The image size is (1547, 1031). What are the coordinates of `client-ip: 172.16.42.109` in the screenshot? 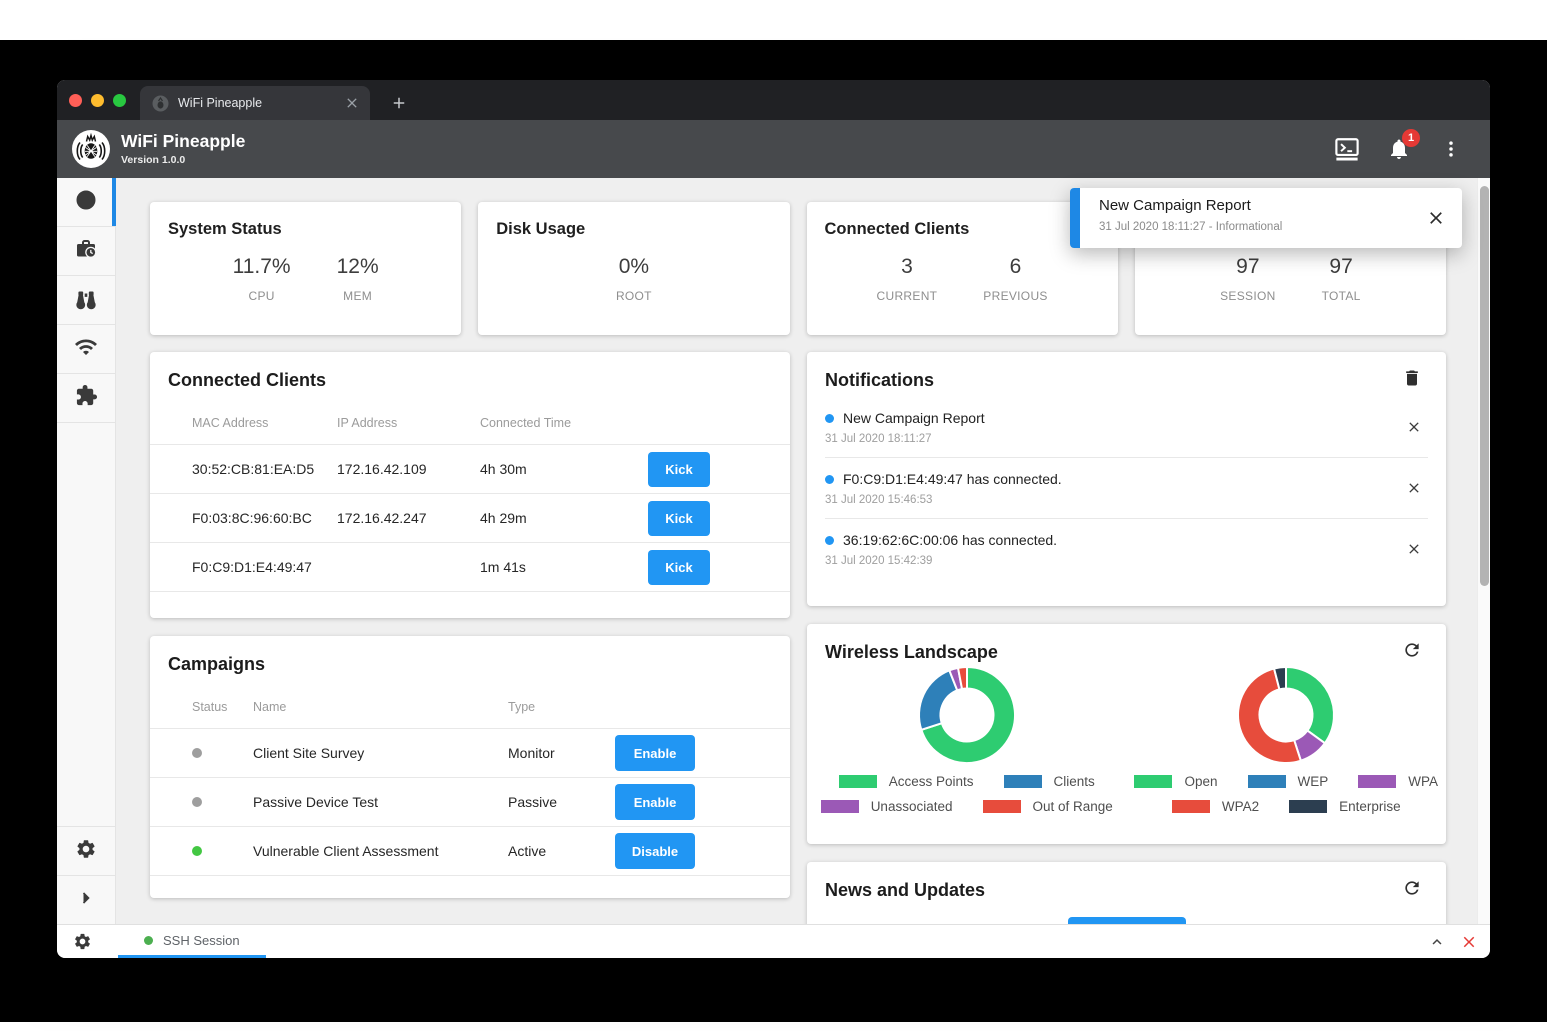 It's located at (382, 469).